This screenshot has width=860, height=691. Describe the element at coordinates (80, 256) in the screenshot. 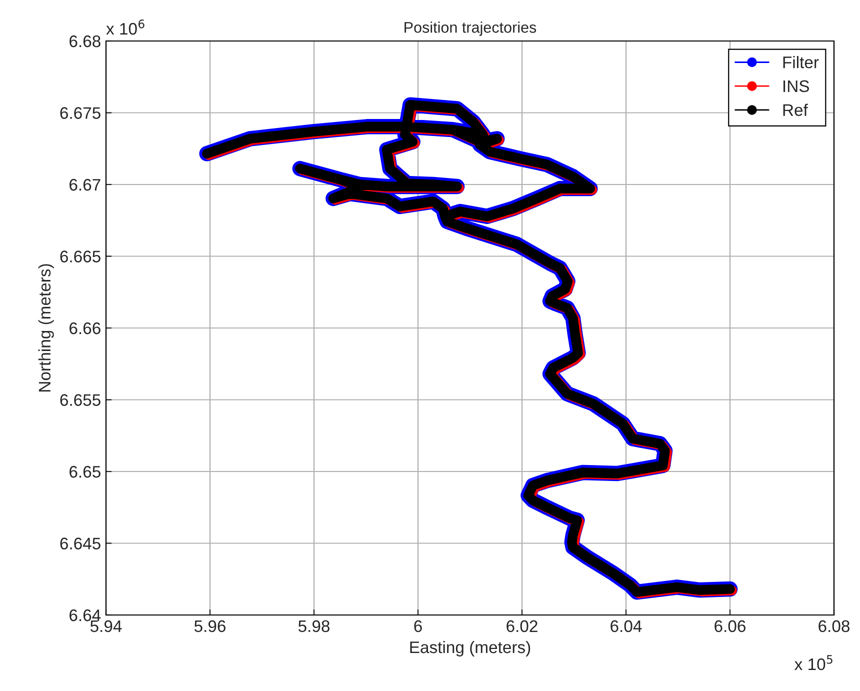

I see `y-tick-label: 6.665` at that location.